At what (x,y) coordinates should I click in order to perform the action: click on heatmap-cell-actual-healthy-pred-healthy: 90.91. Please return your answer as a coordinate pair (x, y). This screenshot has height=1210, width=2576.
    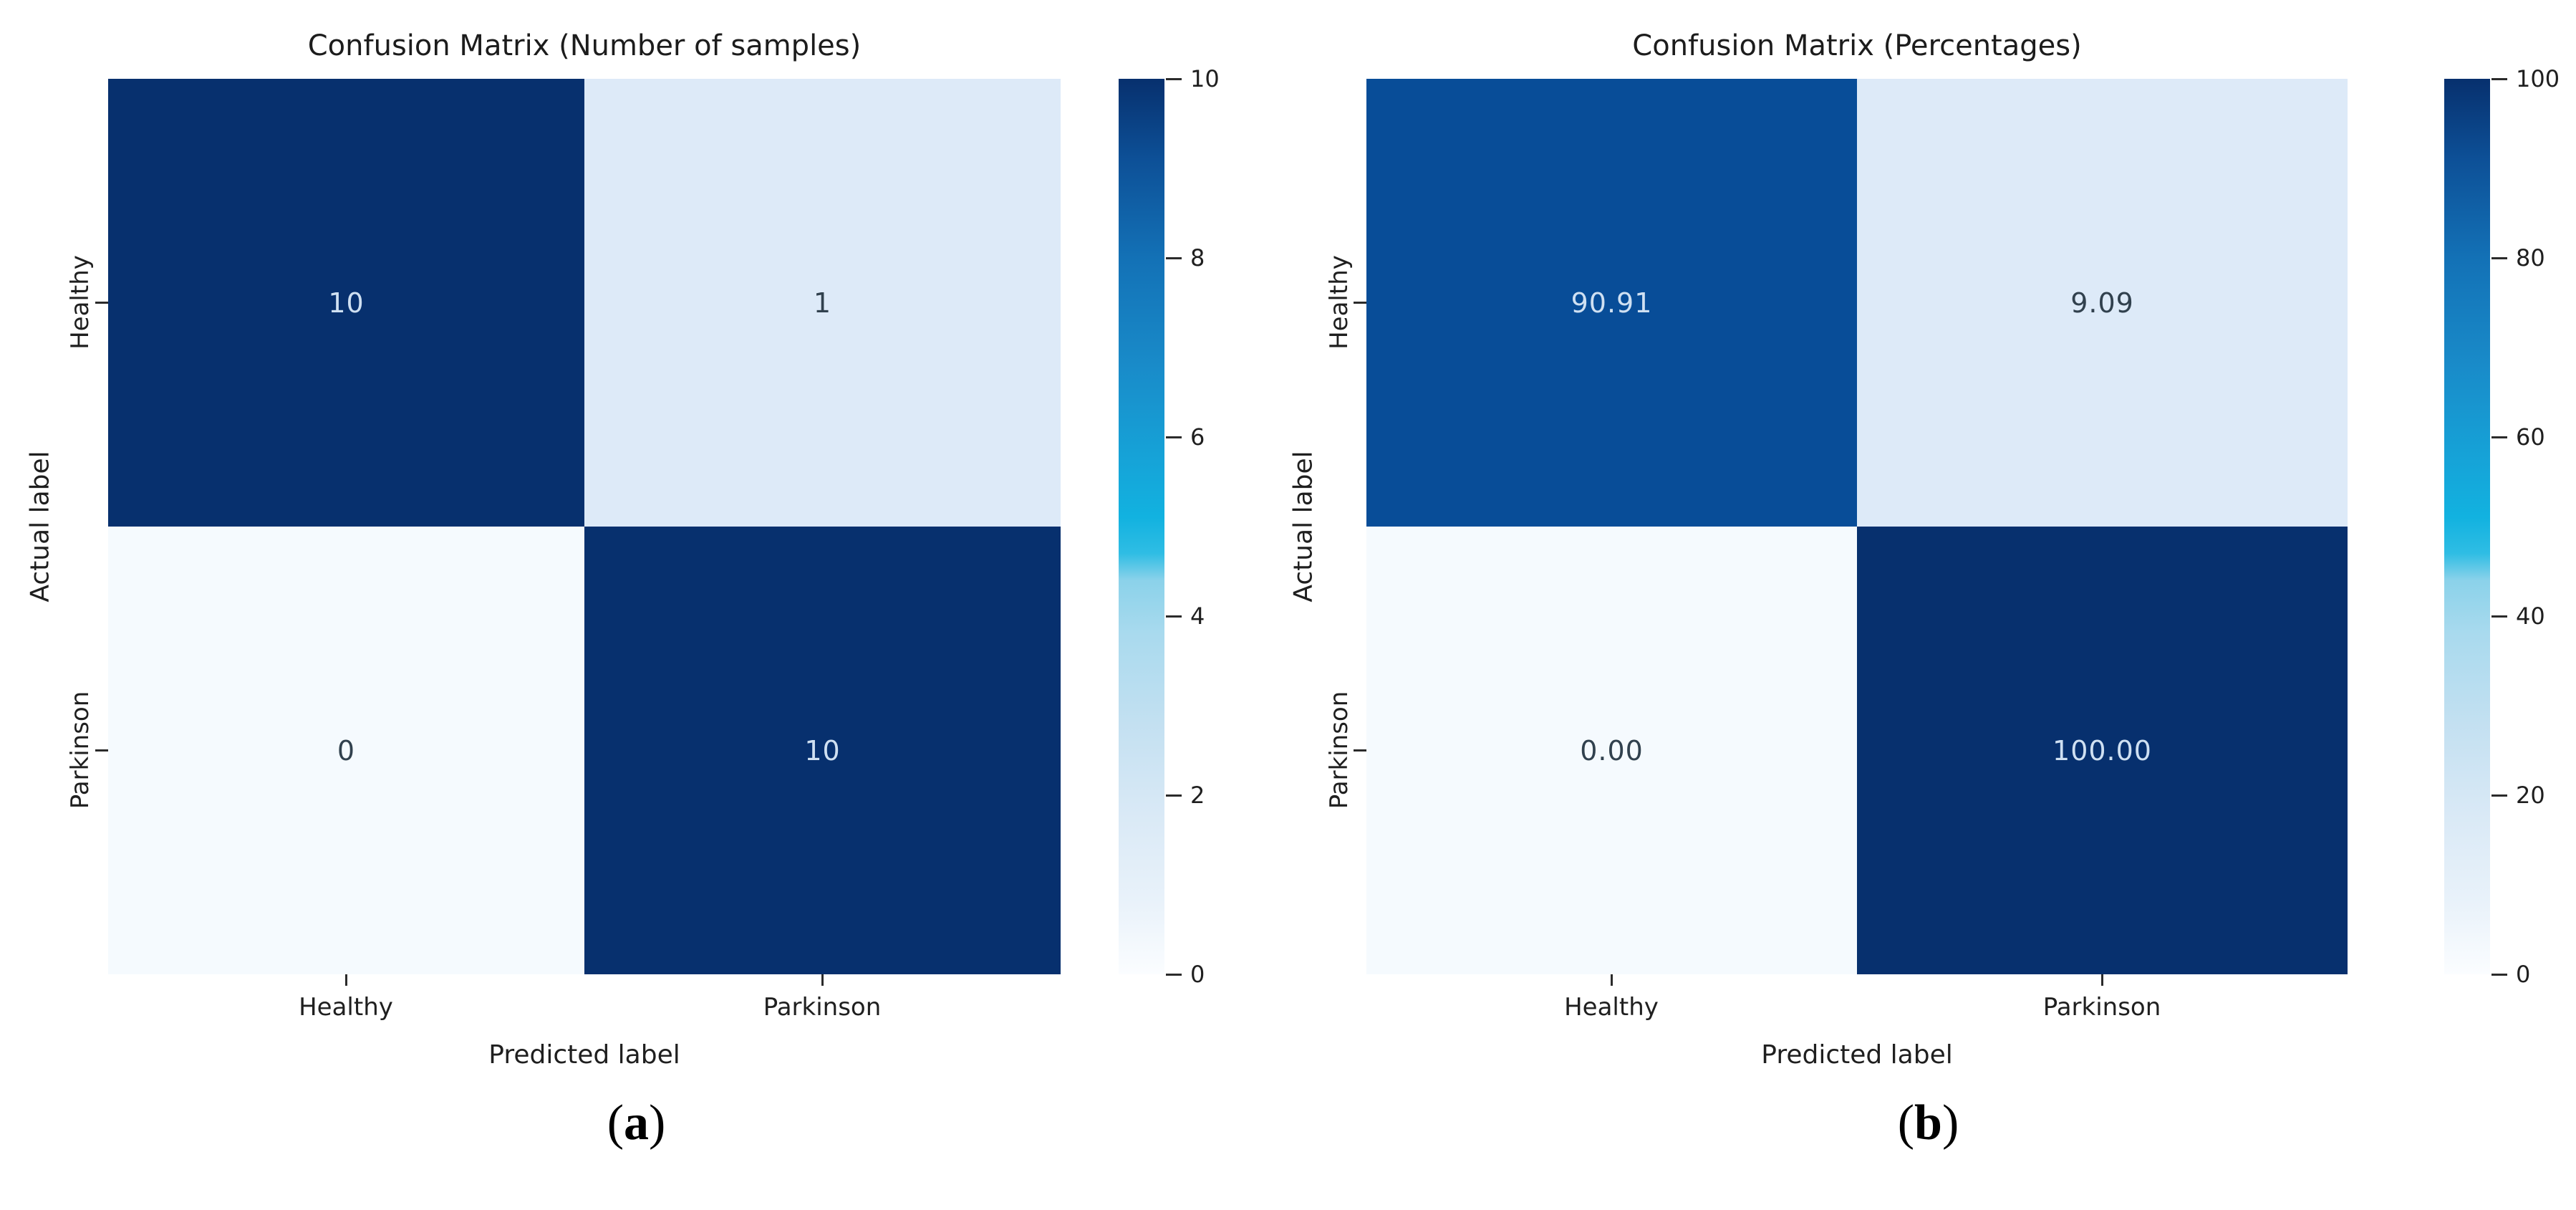
    Looking at the image, I should click on (1611, 303).